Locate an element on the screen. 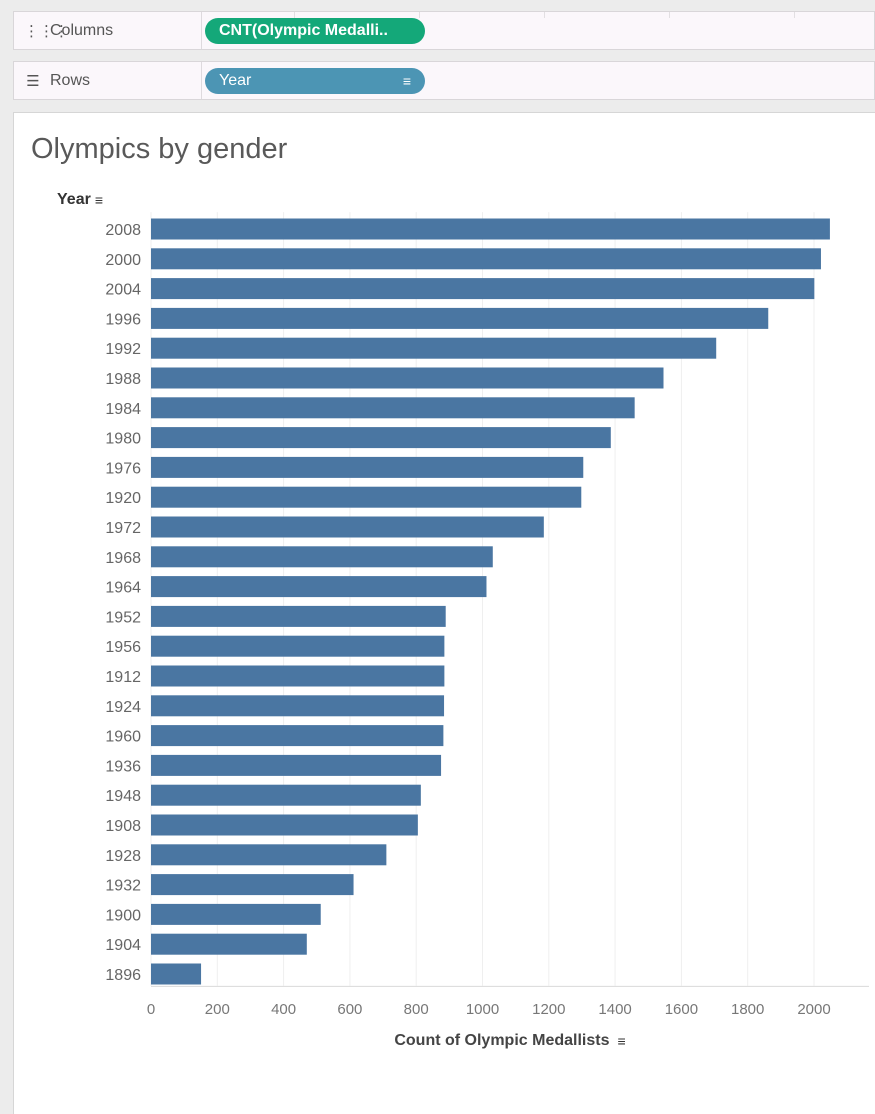 This screenshot has height=1114, width=875. rows-pill-label: Year is located at coordinates (235, 80).